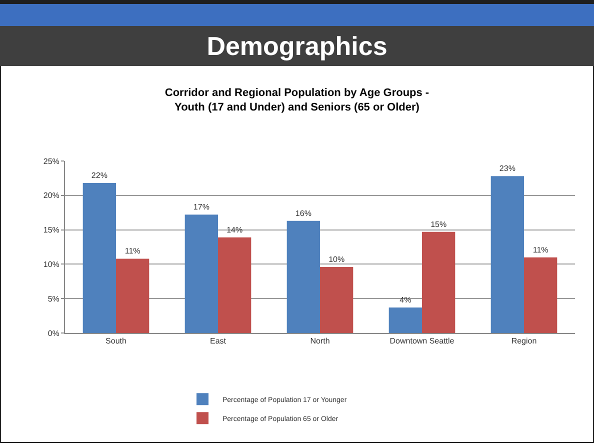  I want to click on data-label: 16%, so click(303, 213).